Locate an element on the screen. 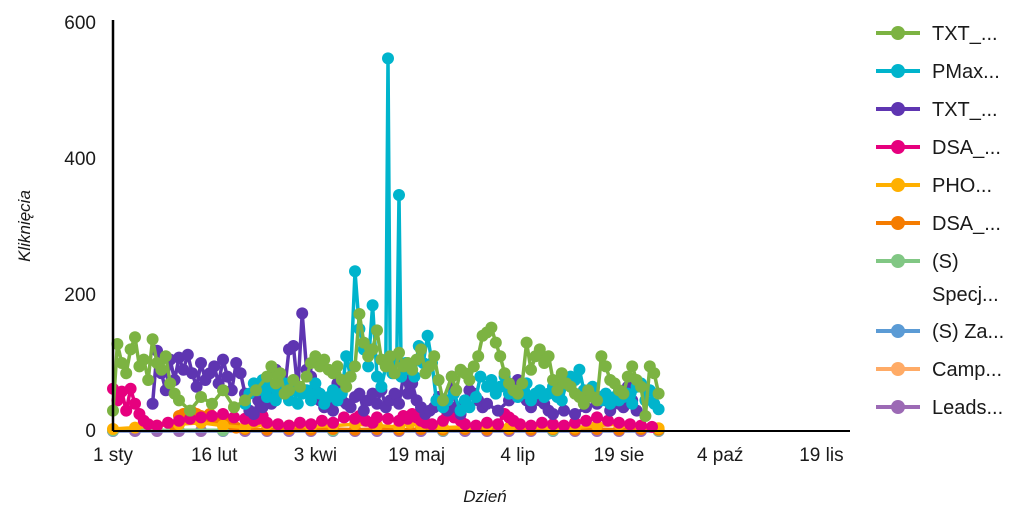 The image size is (1015, 507). x-axis-title: Dzień is located at coordinates (484, 496).